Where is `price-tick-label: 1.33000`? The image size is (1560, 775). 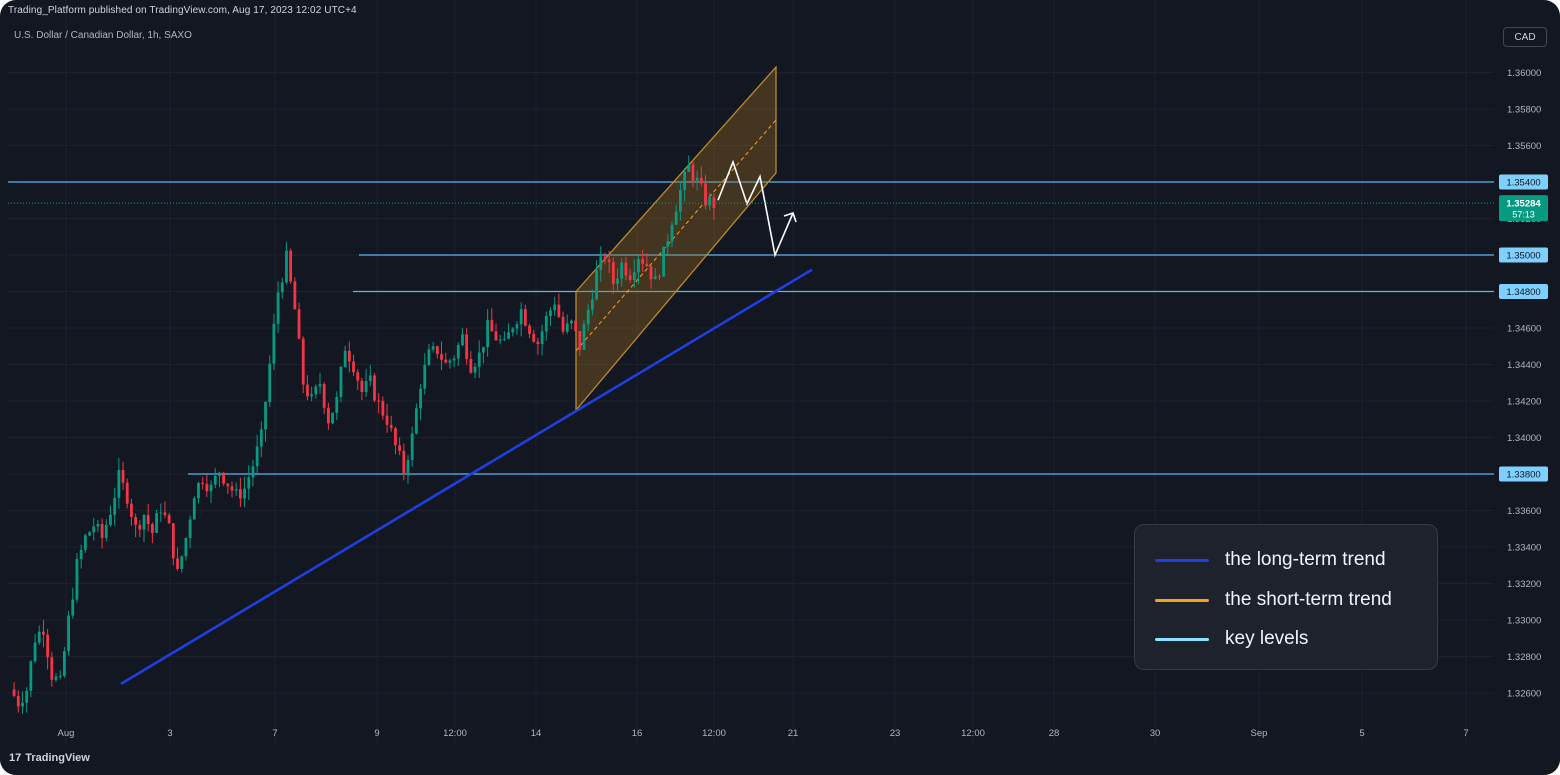
price-tick-label: 1.33000 is located at coordinates (1524, 621).